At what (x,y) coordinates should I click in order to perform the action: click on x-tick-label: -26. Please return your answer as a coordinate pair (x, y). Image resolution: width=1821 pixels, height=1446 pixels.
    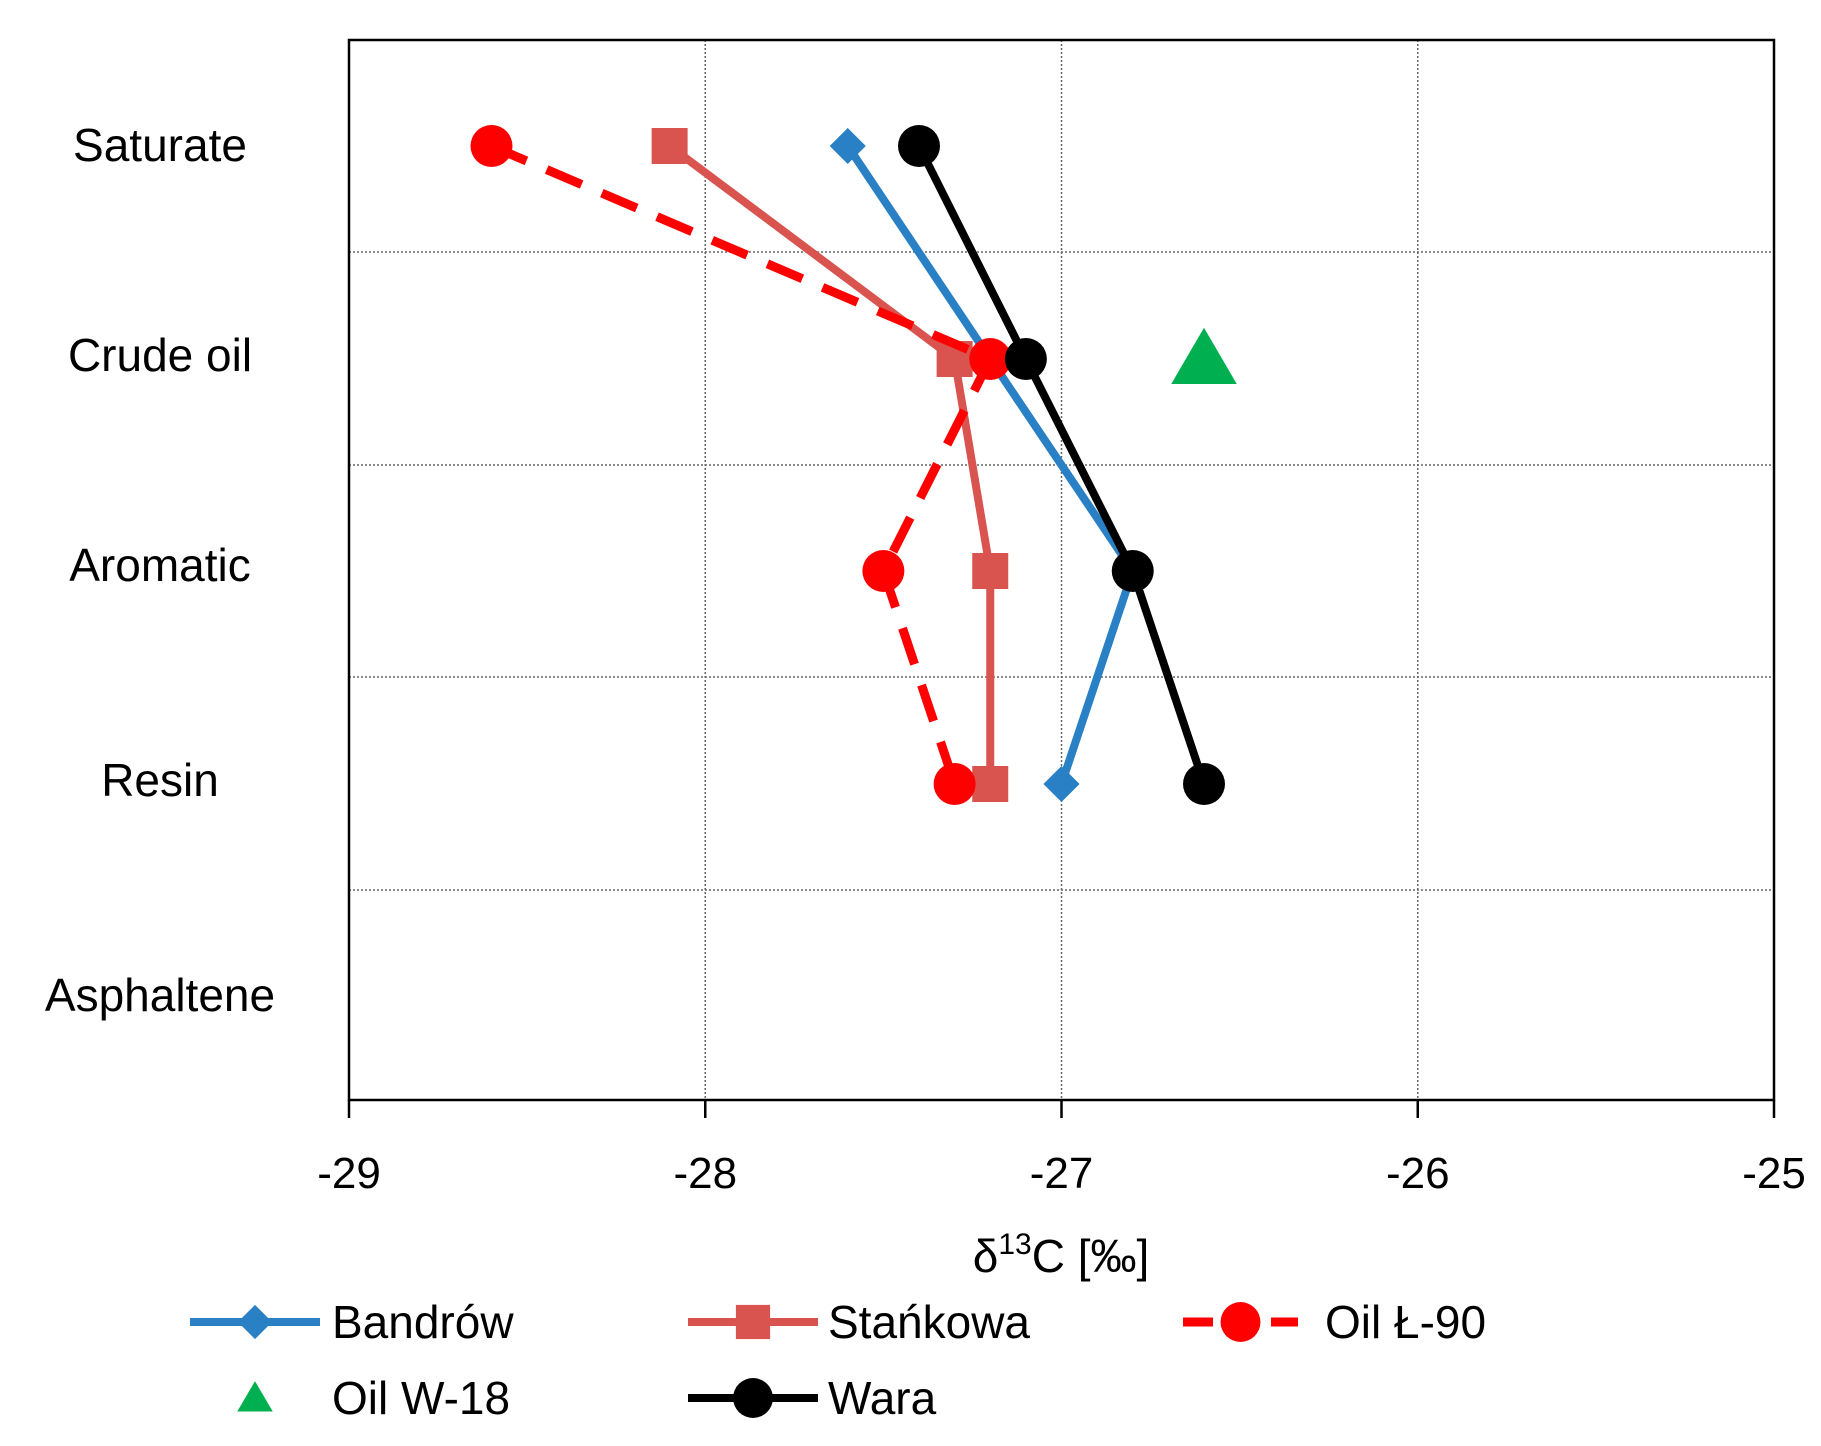
    Looking at the image, I should click on (1418, 1173).